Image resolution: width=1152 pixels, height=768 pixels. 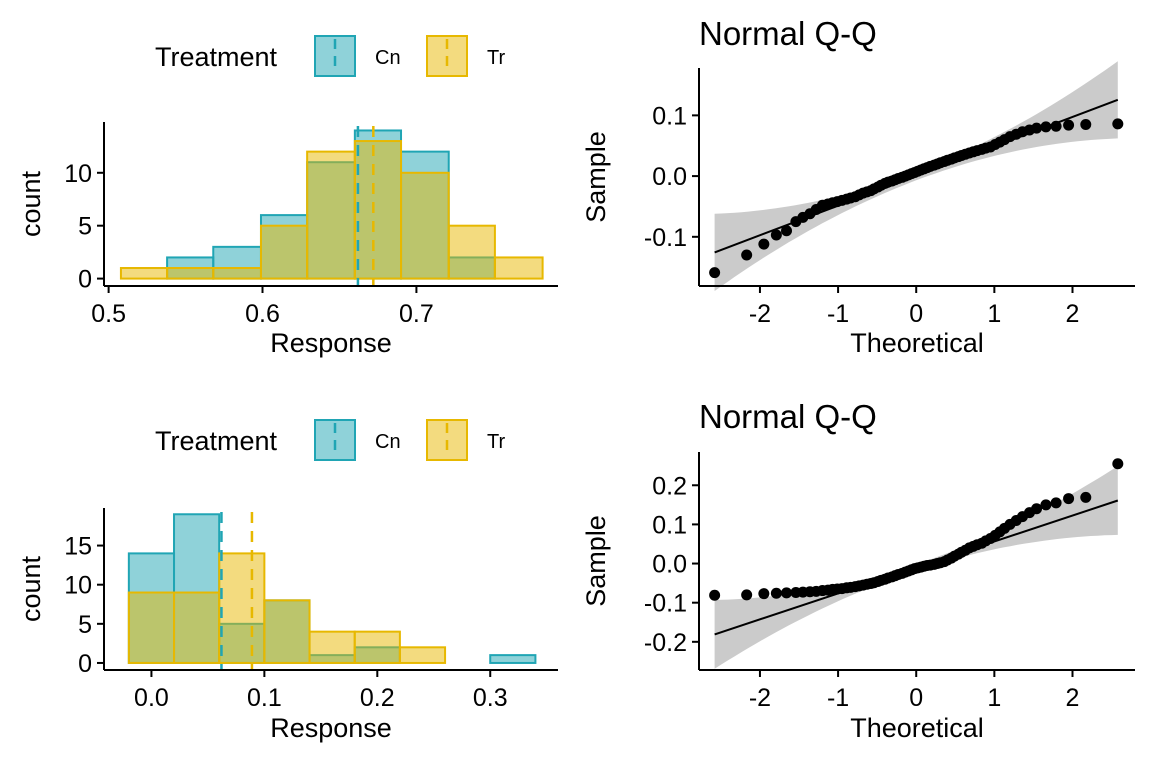 I want to click on y-tick-label: 15, so click(x=78, y=547).